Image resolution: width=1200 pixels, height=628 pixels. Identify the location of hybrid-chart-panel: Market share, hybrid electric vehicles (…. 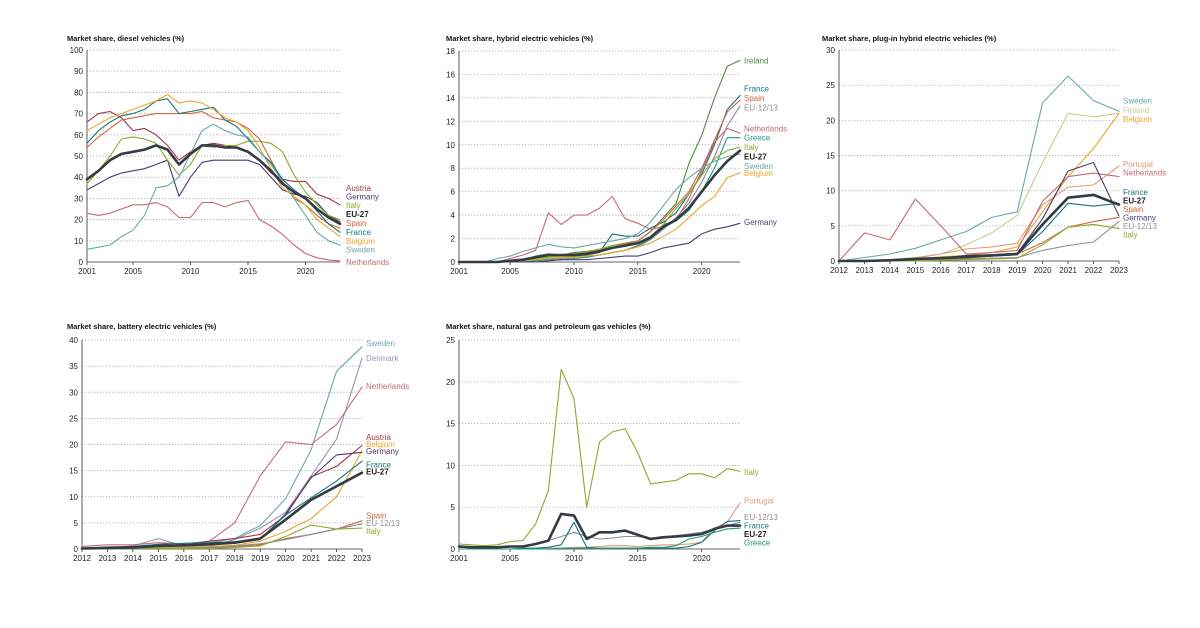
(626, 155).